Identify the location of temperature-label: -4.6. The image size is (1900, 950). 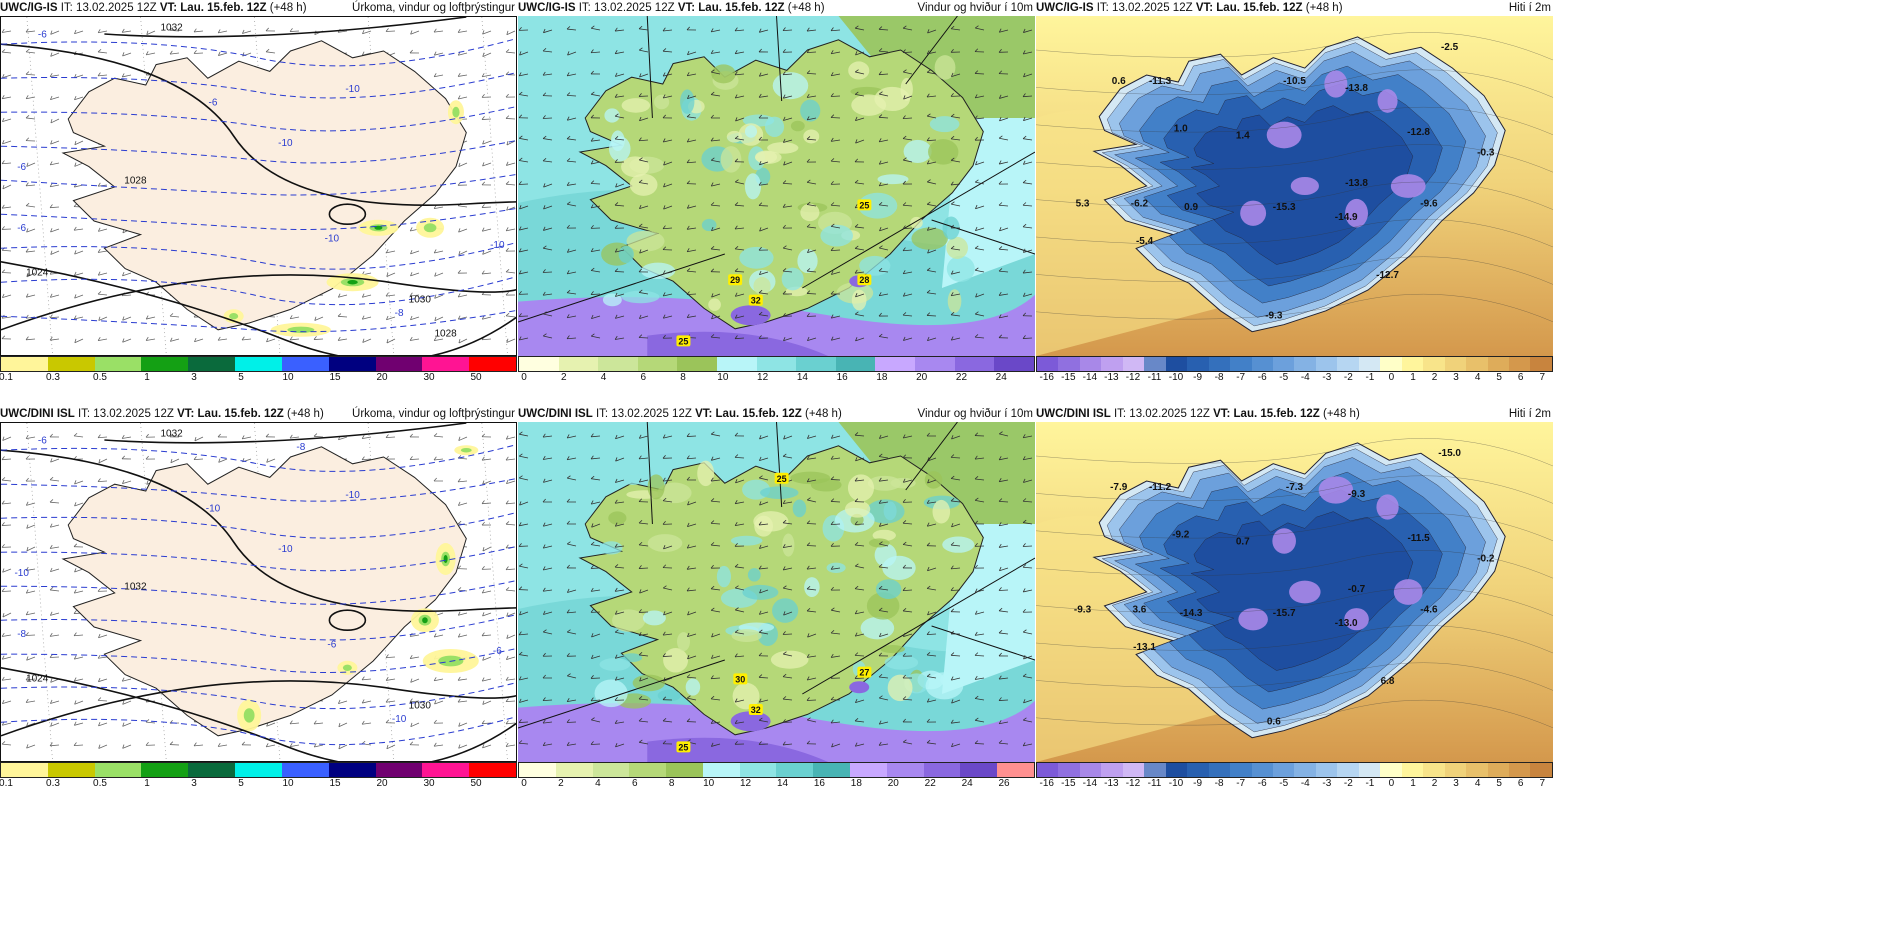
(1429, 609).